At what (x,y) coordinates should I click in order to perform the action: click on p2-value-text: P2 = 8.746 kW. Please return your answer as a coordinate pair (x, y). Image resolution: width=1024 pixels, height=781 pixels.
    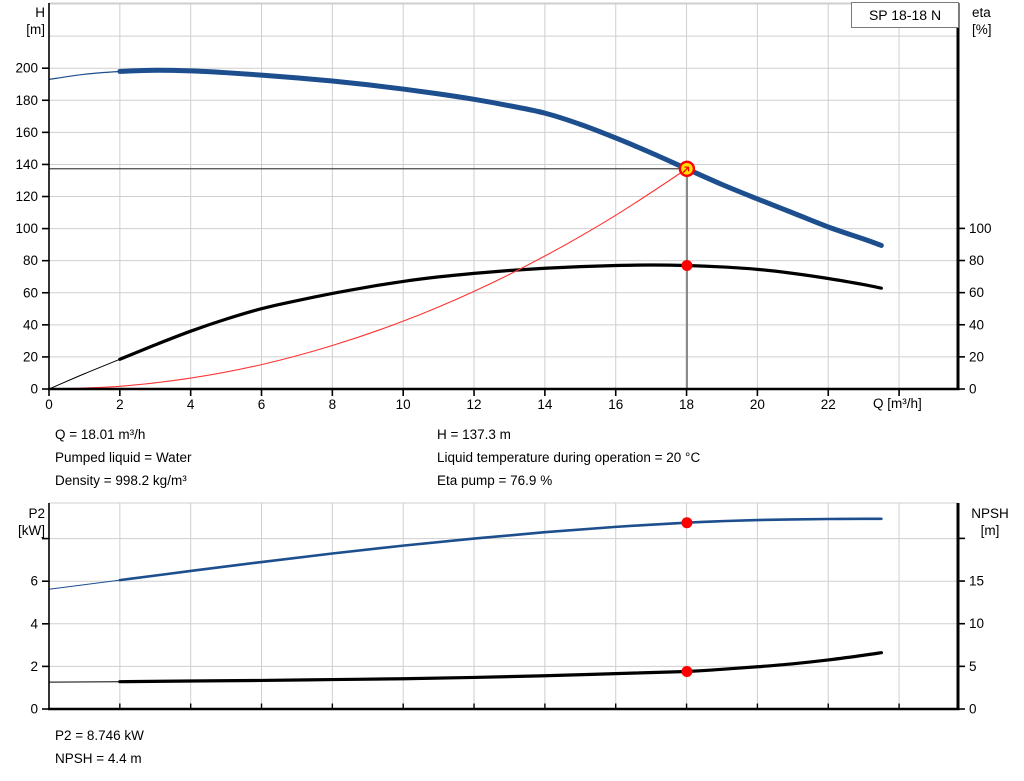
    Looking at the image, I should click on (99, 735).